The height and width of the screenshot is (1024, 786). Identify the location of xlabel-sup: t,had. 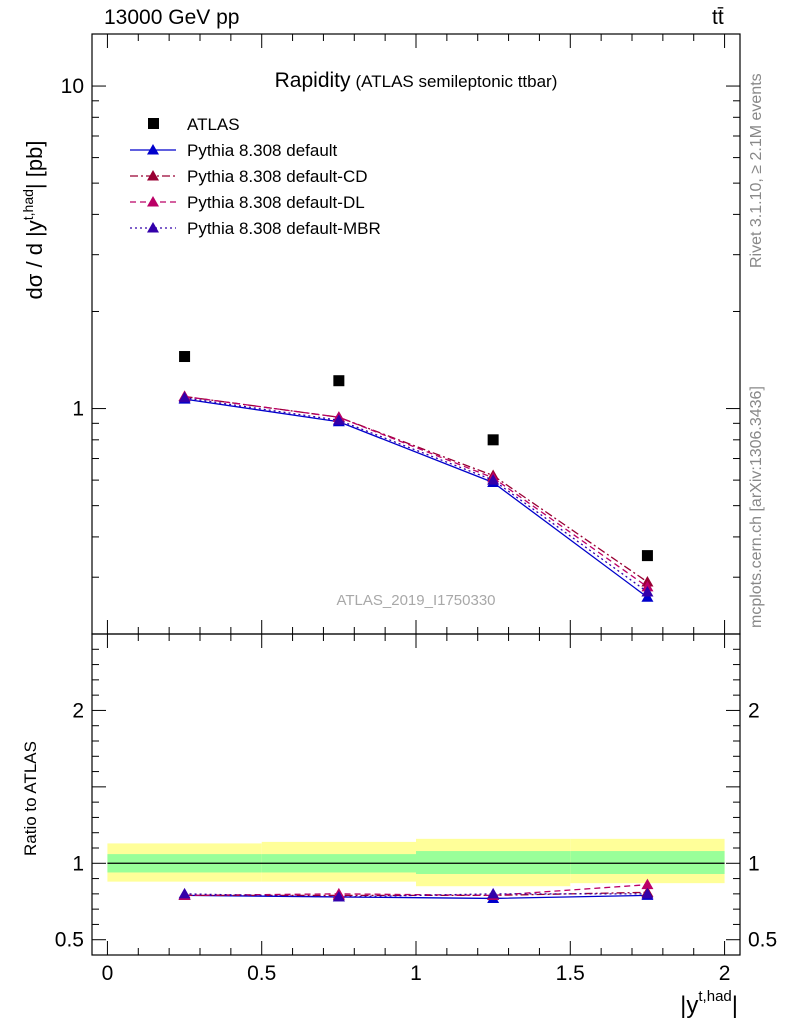
(714, 996).